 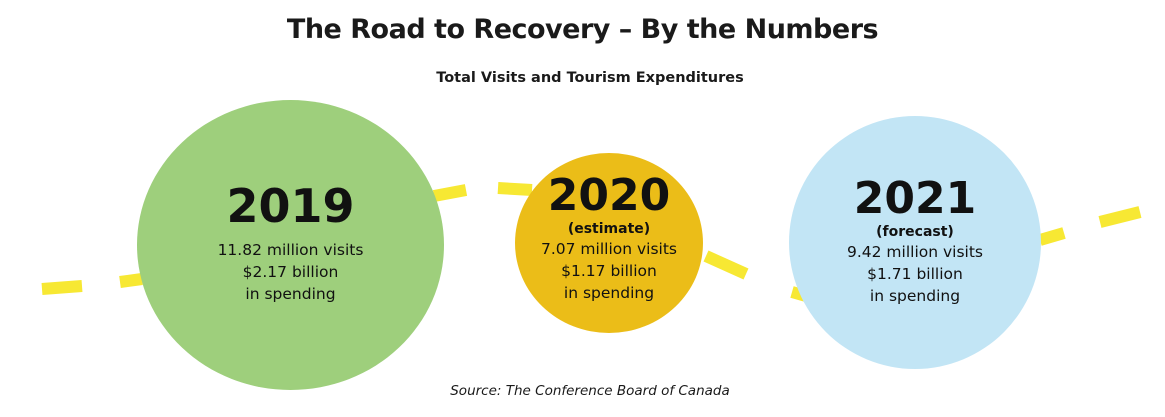 What do you see at coordinates (609, 271) in the screenshot?
I see `spending-text: $1.17 billion` at bounding box center [609, 271].